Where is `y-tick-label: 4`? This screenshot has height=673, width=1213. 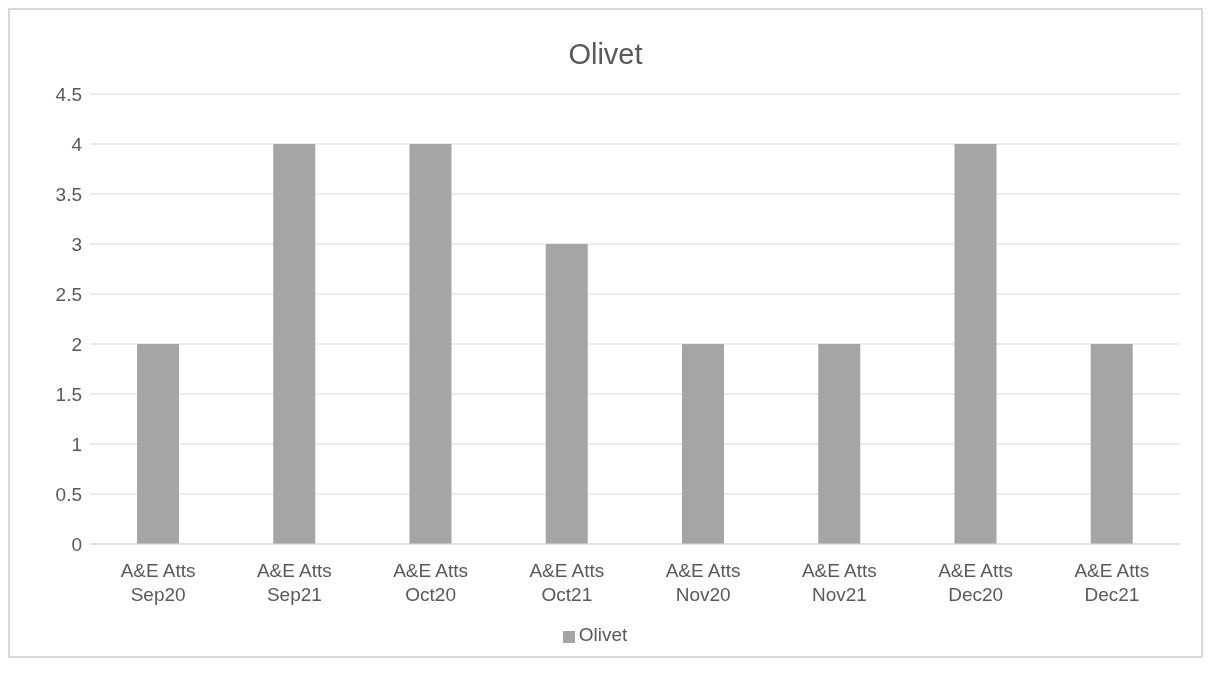
y-tick-label: 4 is located at coordinates (77, 144).